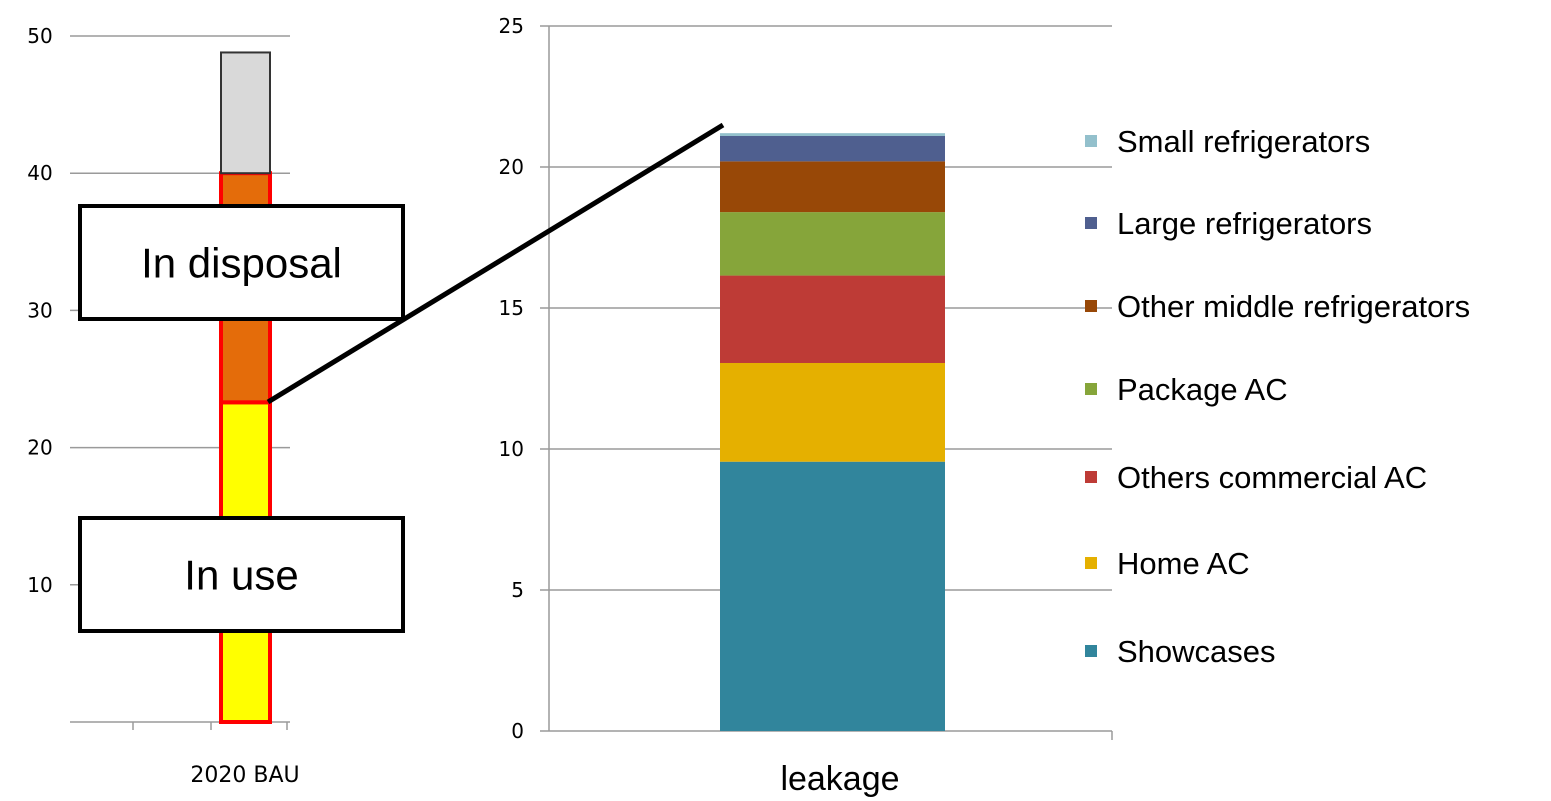  Describe the element at coordinates (517, 590) in the screenshot. I see `y-tick-label: 5` at that location.